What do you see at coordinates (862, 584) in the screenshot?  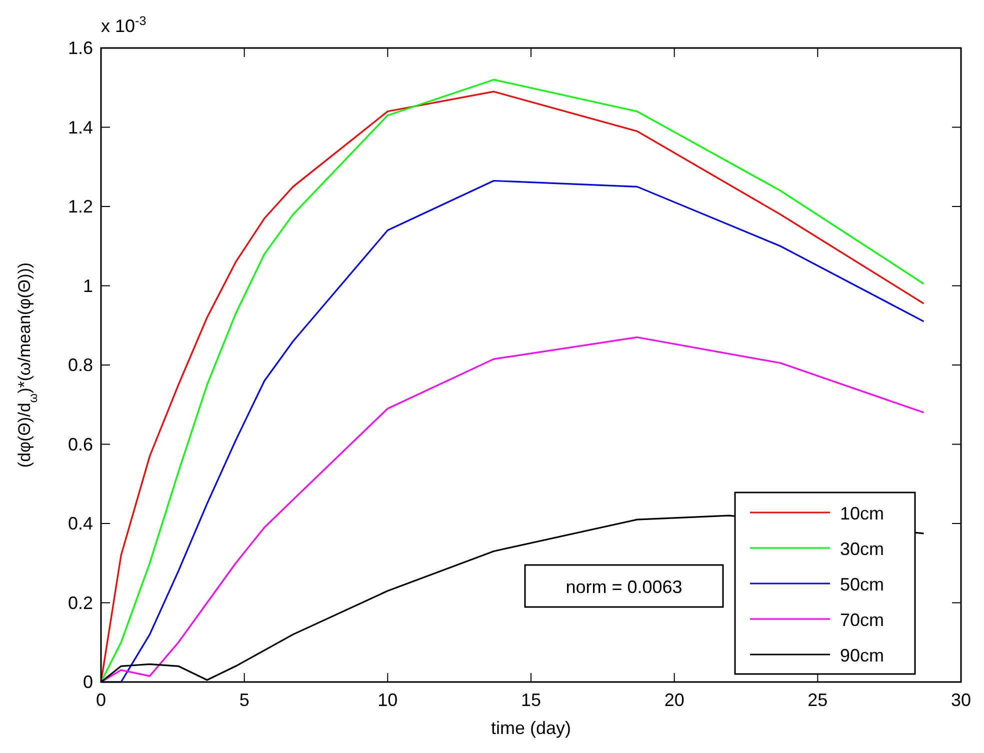 I see `legend-label: 50cm` at bounding box center [862, 584].